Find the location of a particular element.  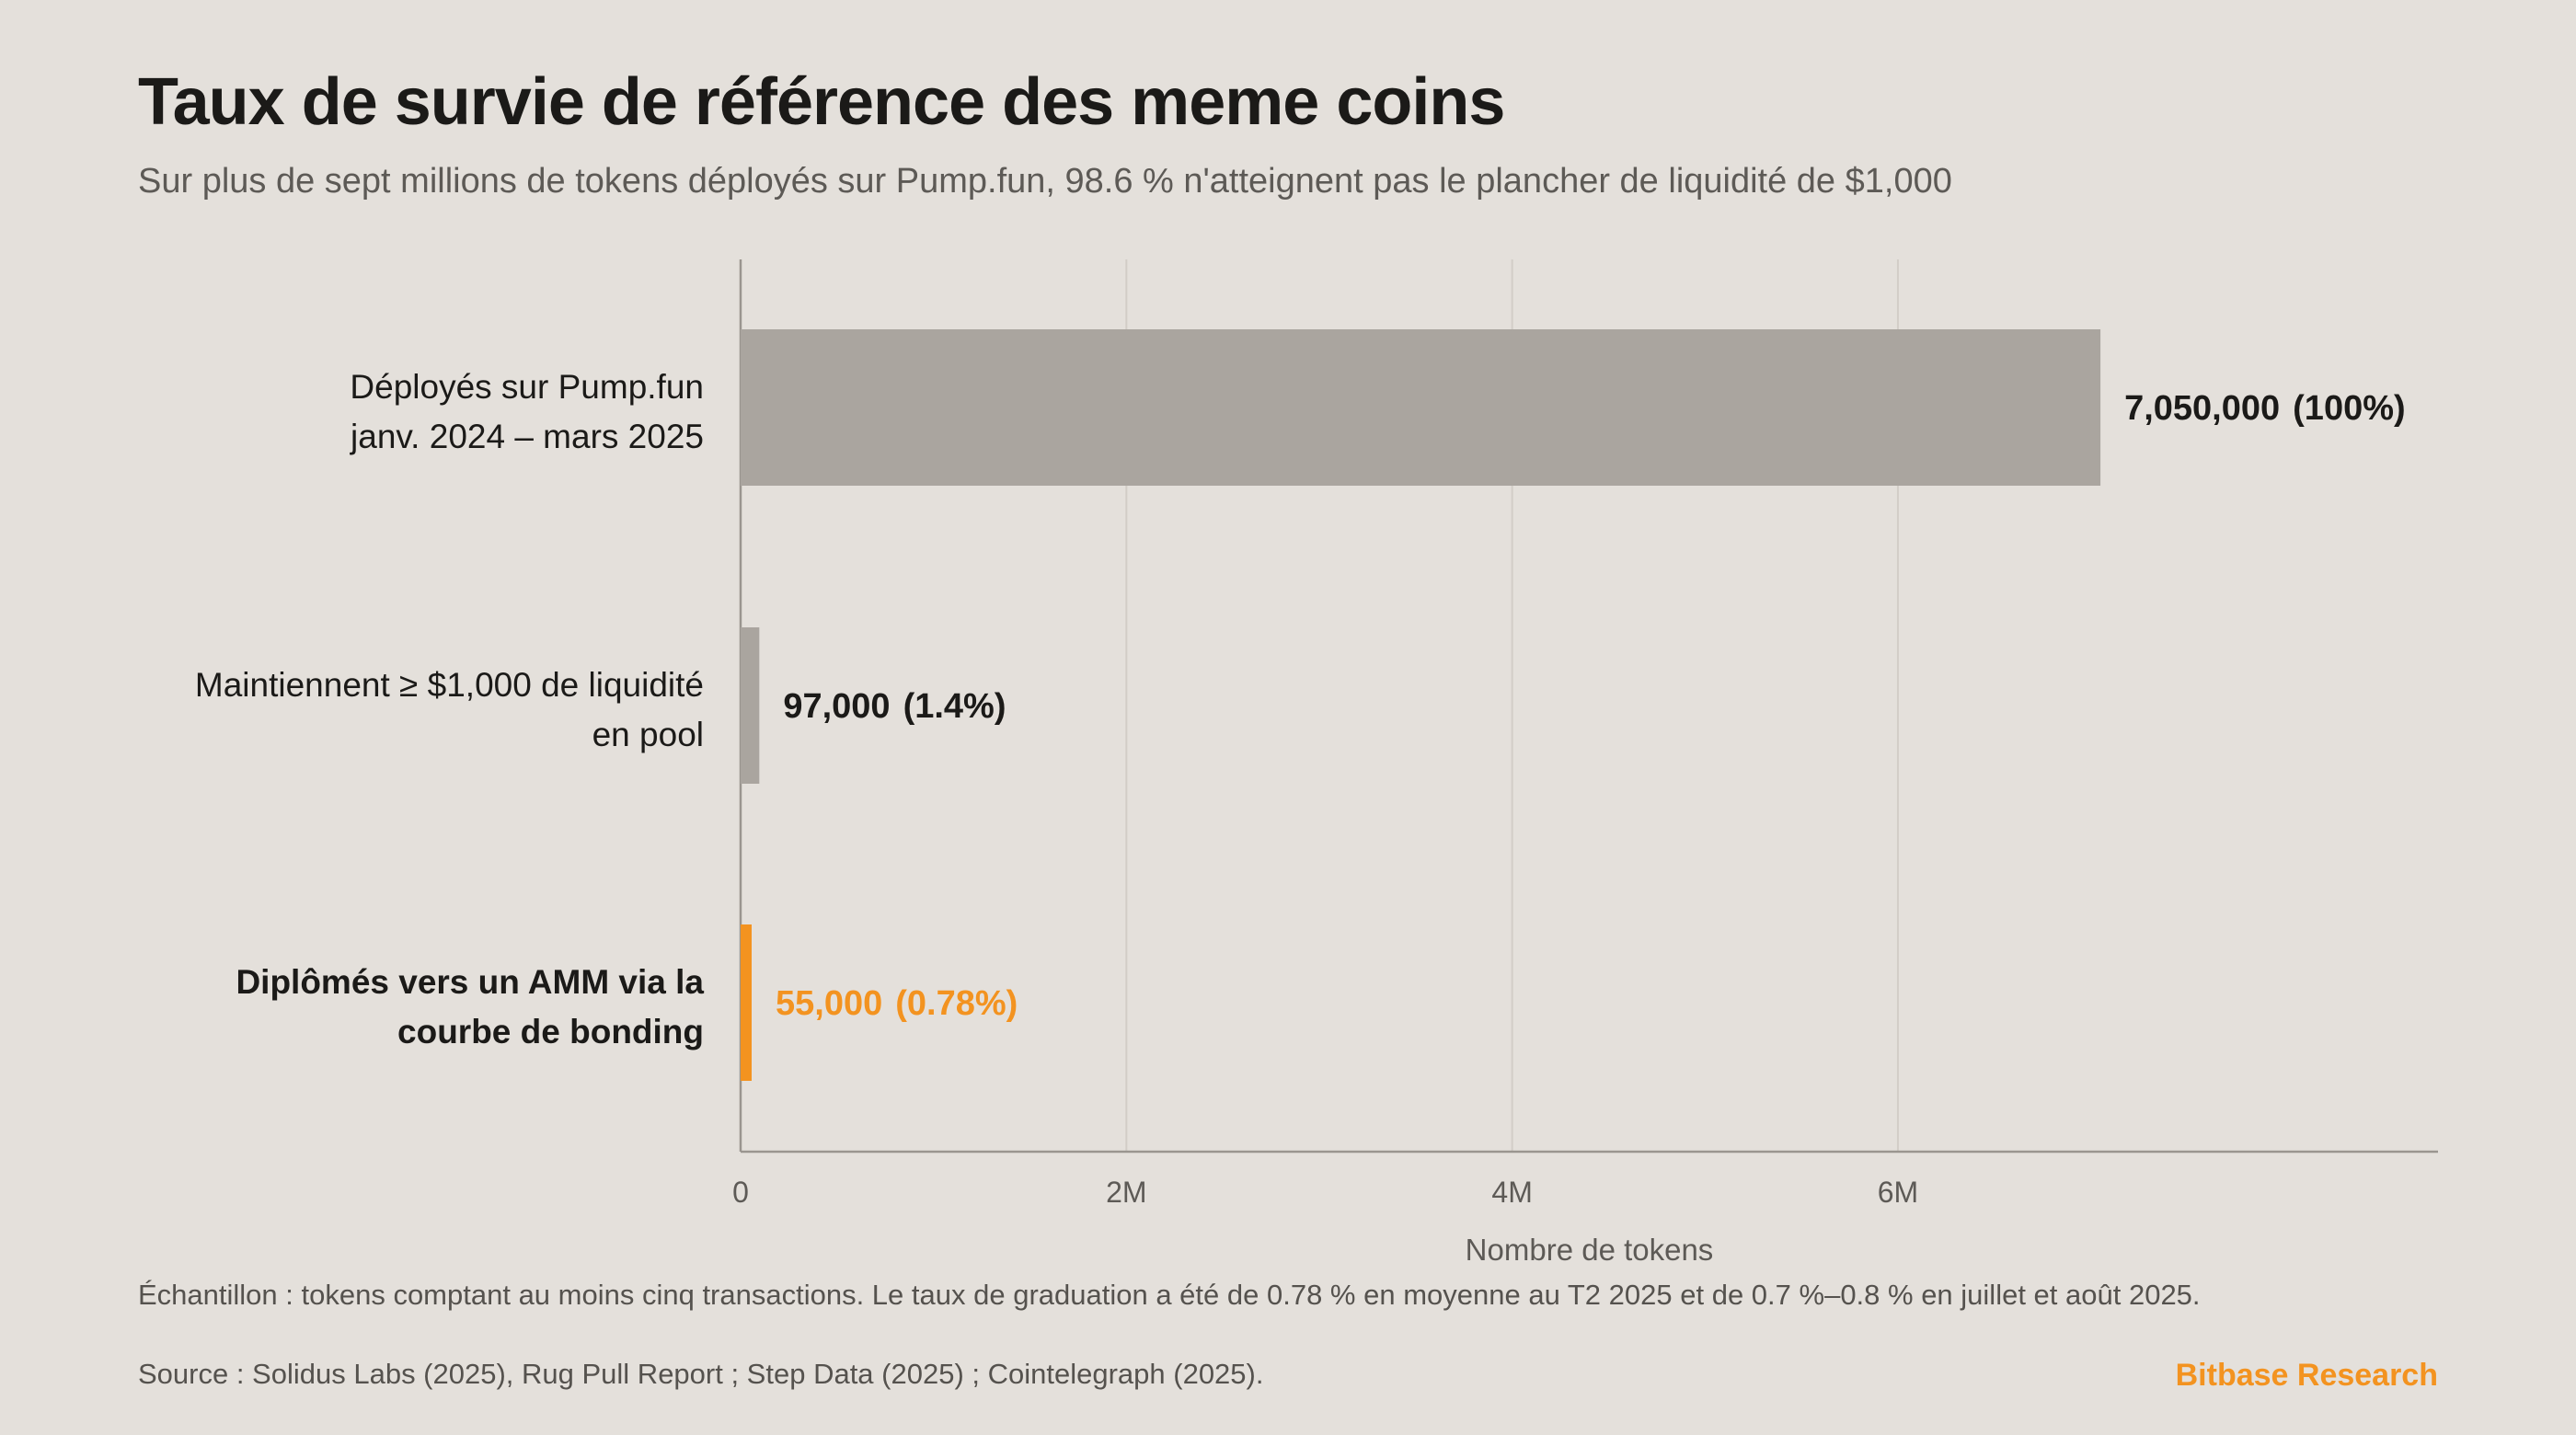

x-axis-label: Nombre de tokens is located at coordinates (1590, 1250).